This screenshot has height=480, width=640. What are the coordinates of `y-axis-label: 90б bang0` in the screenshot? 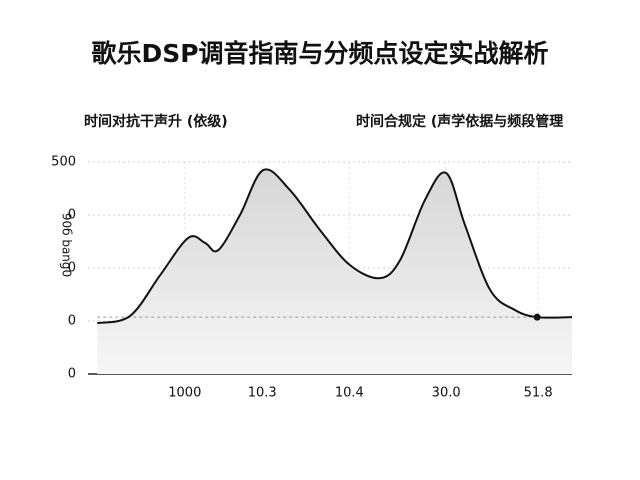 It's located at (67, 245).